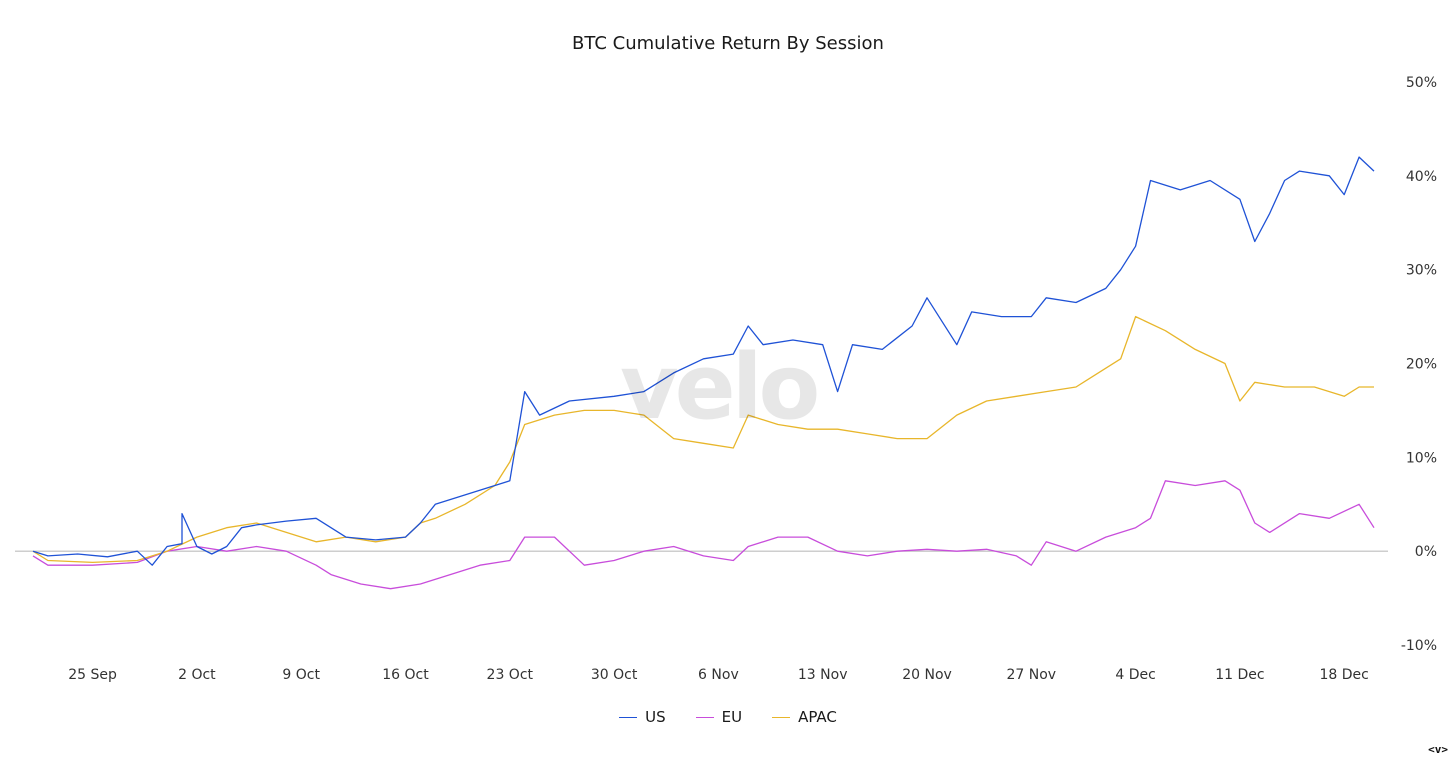  What do you see at coordinates (1438, 749) in the screenshot?
I see `corner-logo: <v>` at bounding box center [1438, 749].